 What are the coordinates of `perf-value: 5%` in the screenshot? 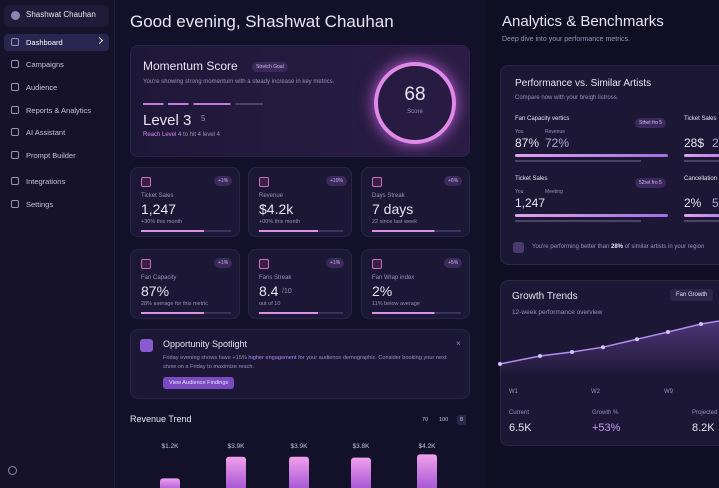 It's located at (715, 203).